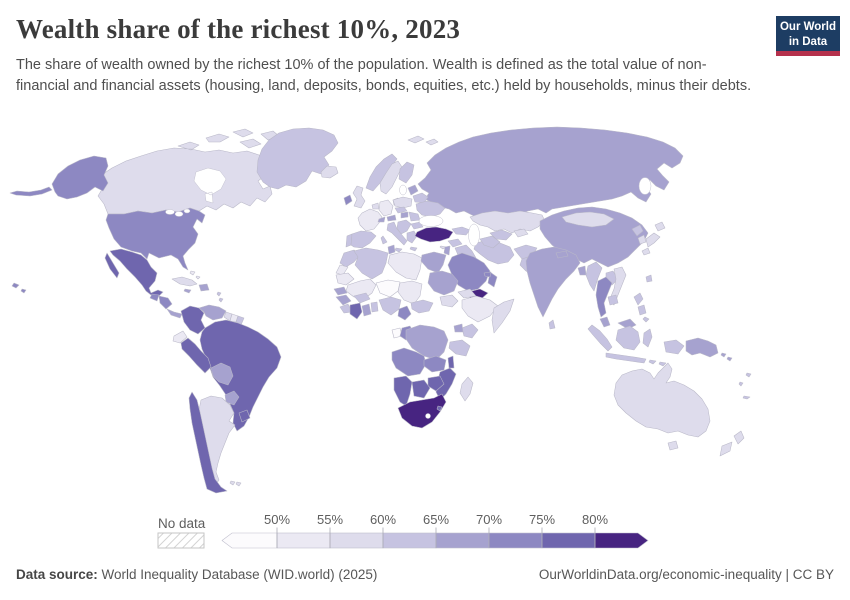 This screenshot has height=600, width=850. I want to click on country-kyrgyzstan-tajikistan, so click(521, 233).